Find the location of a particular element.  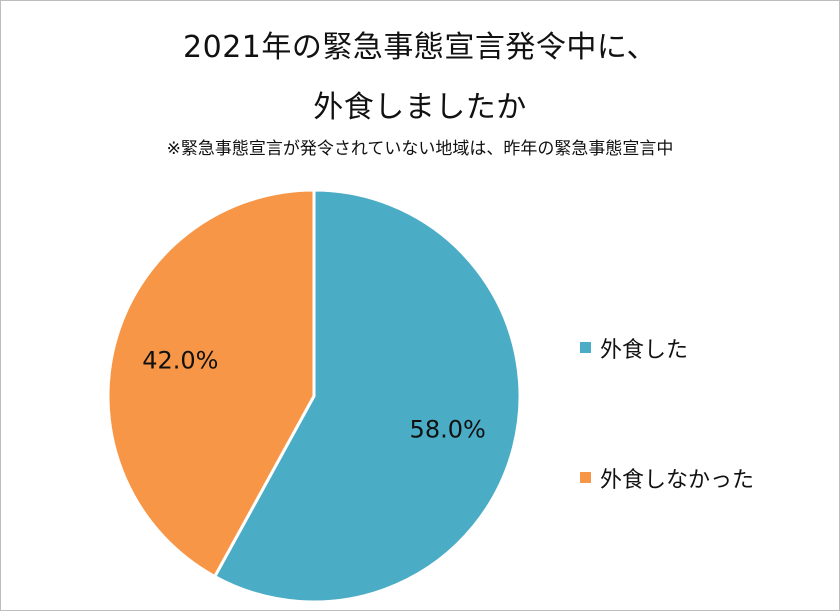

chart-title-line2: 外食しましたか is located at coordinates (420, 107).